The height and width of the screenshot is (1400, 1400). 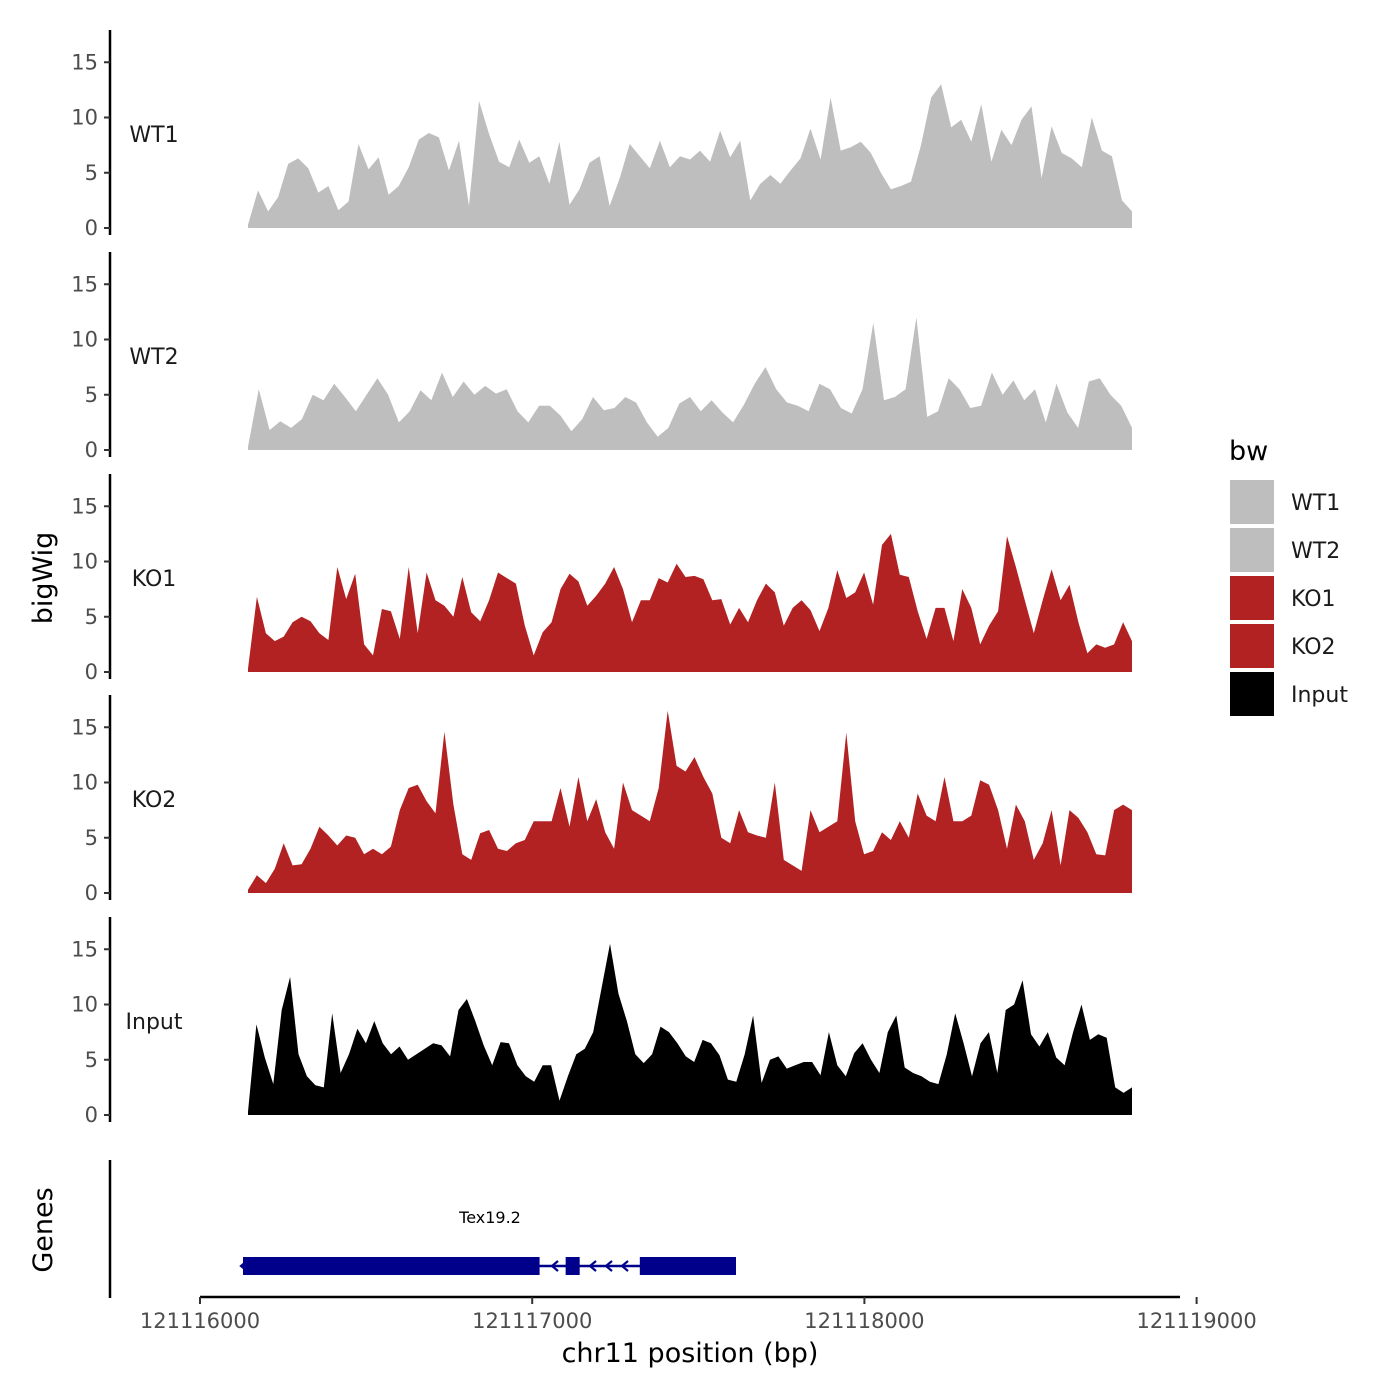 What do you see at coordinates (690, 156) in the screenshot?
I see `signal-area-wt1` at bounding box center [690, 156].